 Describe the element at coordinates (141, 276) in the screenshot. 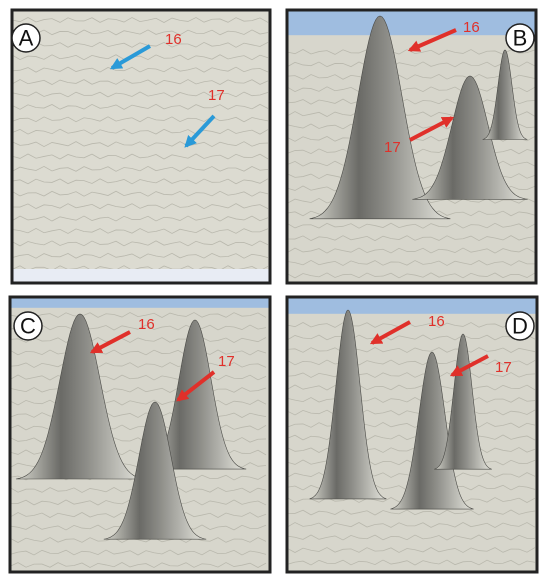

I see `floor` at that location.